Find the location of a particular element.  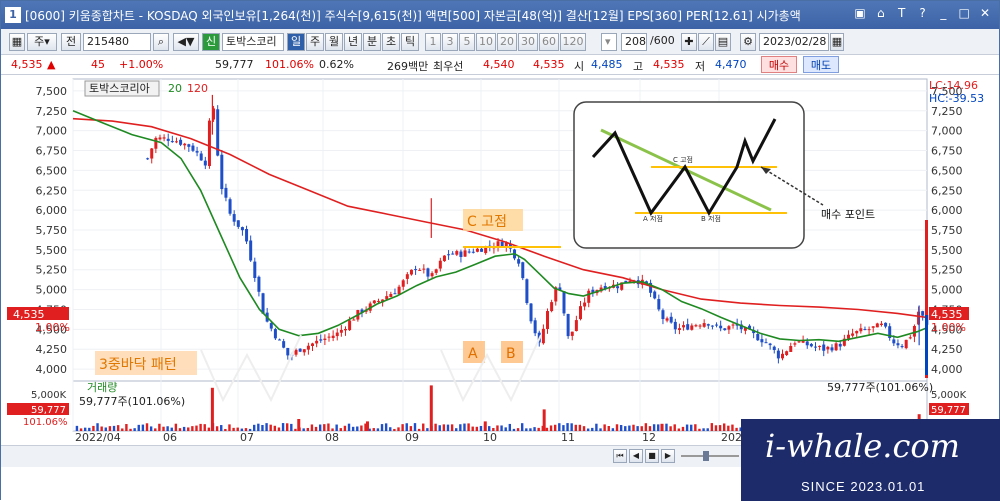

prev-button: 전 is located at coordinates (71, 42).